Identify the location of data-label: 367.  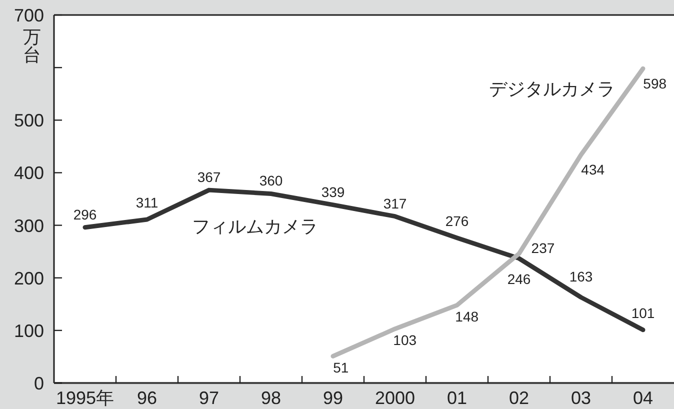
(209, 177).